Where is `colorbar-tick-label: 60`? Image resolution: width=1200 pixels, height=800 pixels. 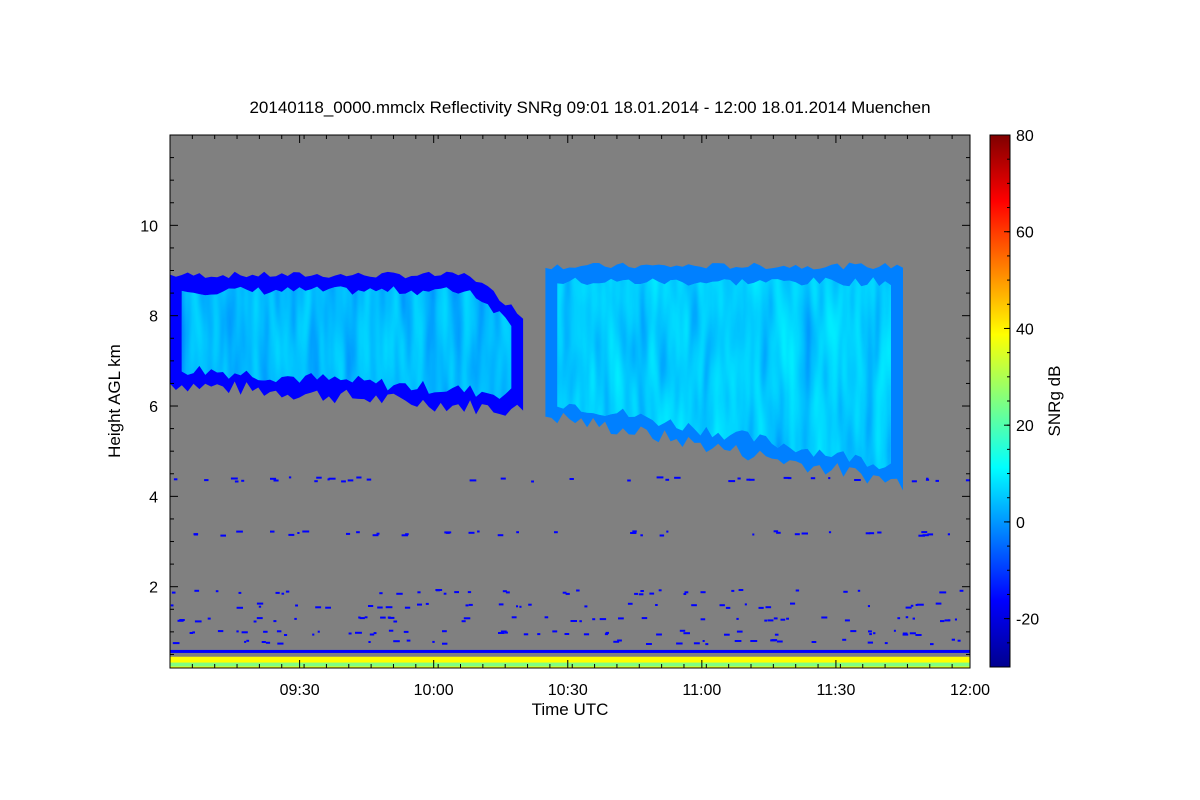
colorbar-tick-label: 60 is located at coordinates (1025, 233).